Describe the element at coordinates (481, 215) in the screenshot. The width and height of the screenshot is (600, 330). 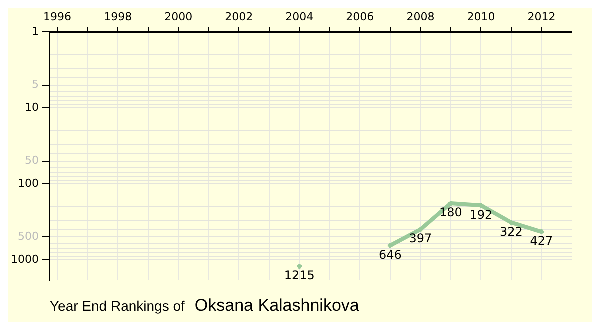
I see `data-label: 192` at that location.